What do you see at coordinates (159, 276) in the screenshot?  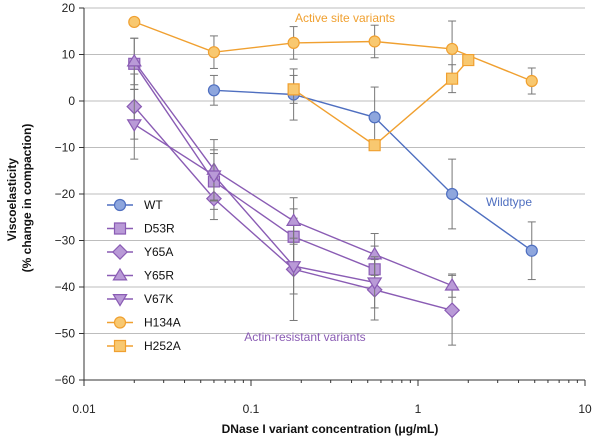 I see `legend-label: Y65R` at bounding box center [159, 276].